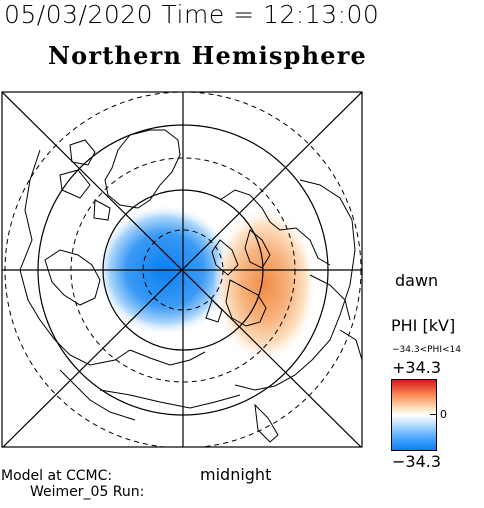  Describe the element at coordinates (265, 285) in the screenshot. I see `positive-potential-cell` at that location.